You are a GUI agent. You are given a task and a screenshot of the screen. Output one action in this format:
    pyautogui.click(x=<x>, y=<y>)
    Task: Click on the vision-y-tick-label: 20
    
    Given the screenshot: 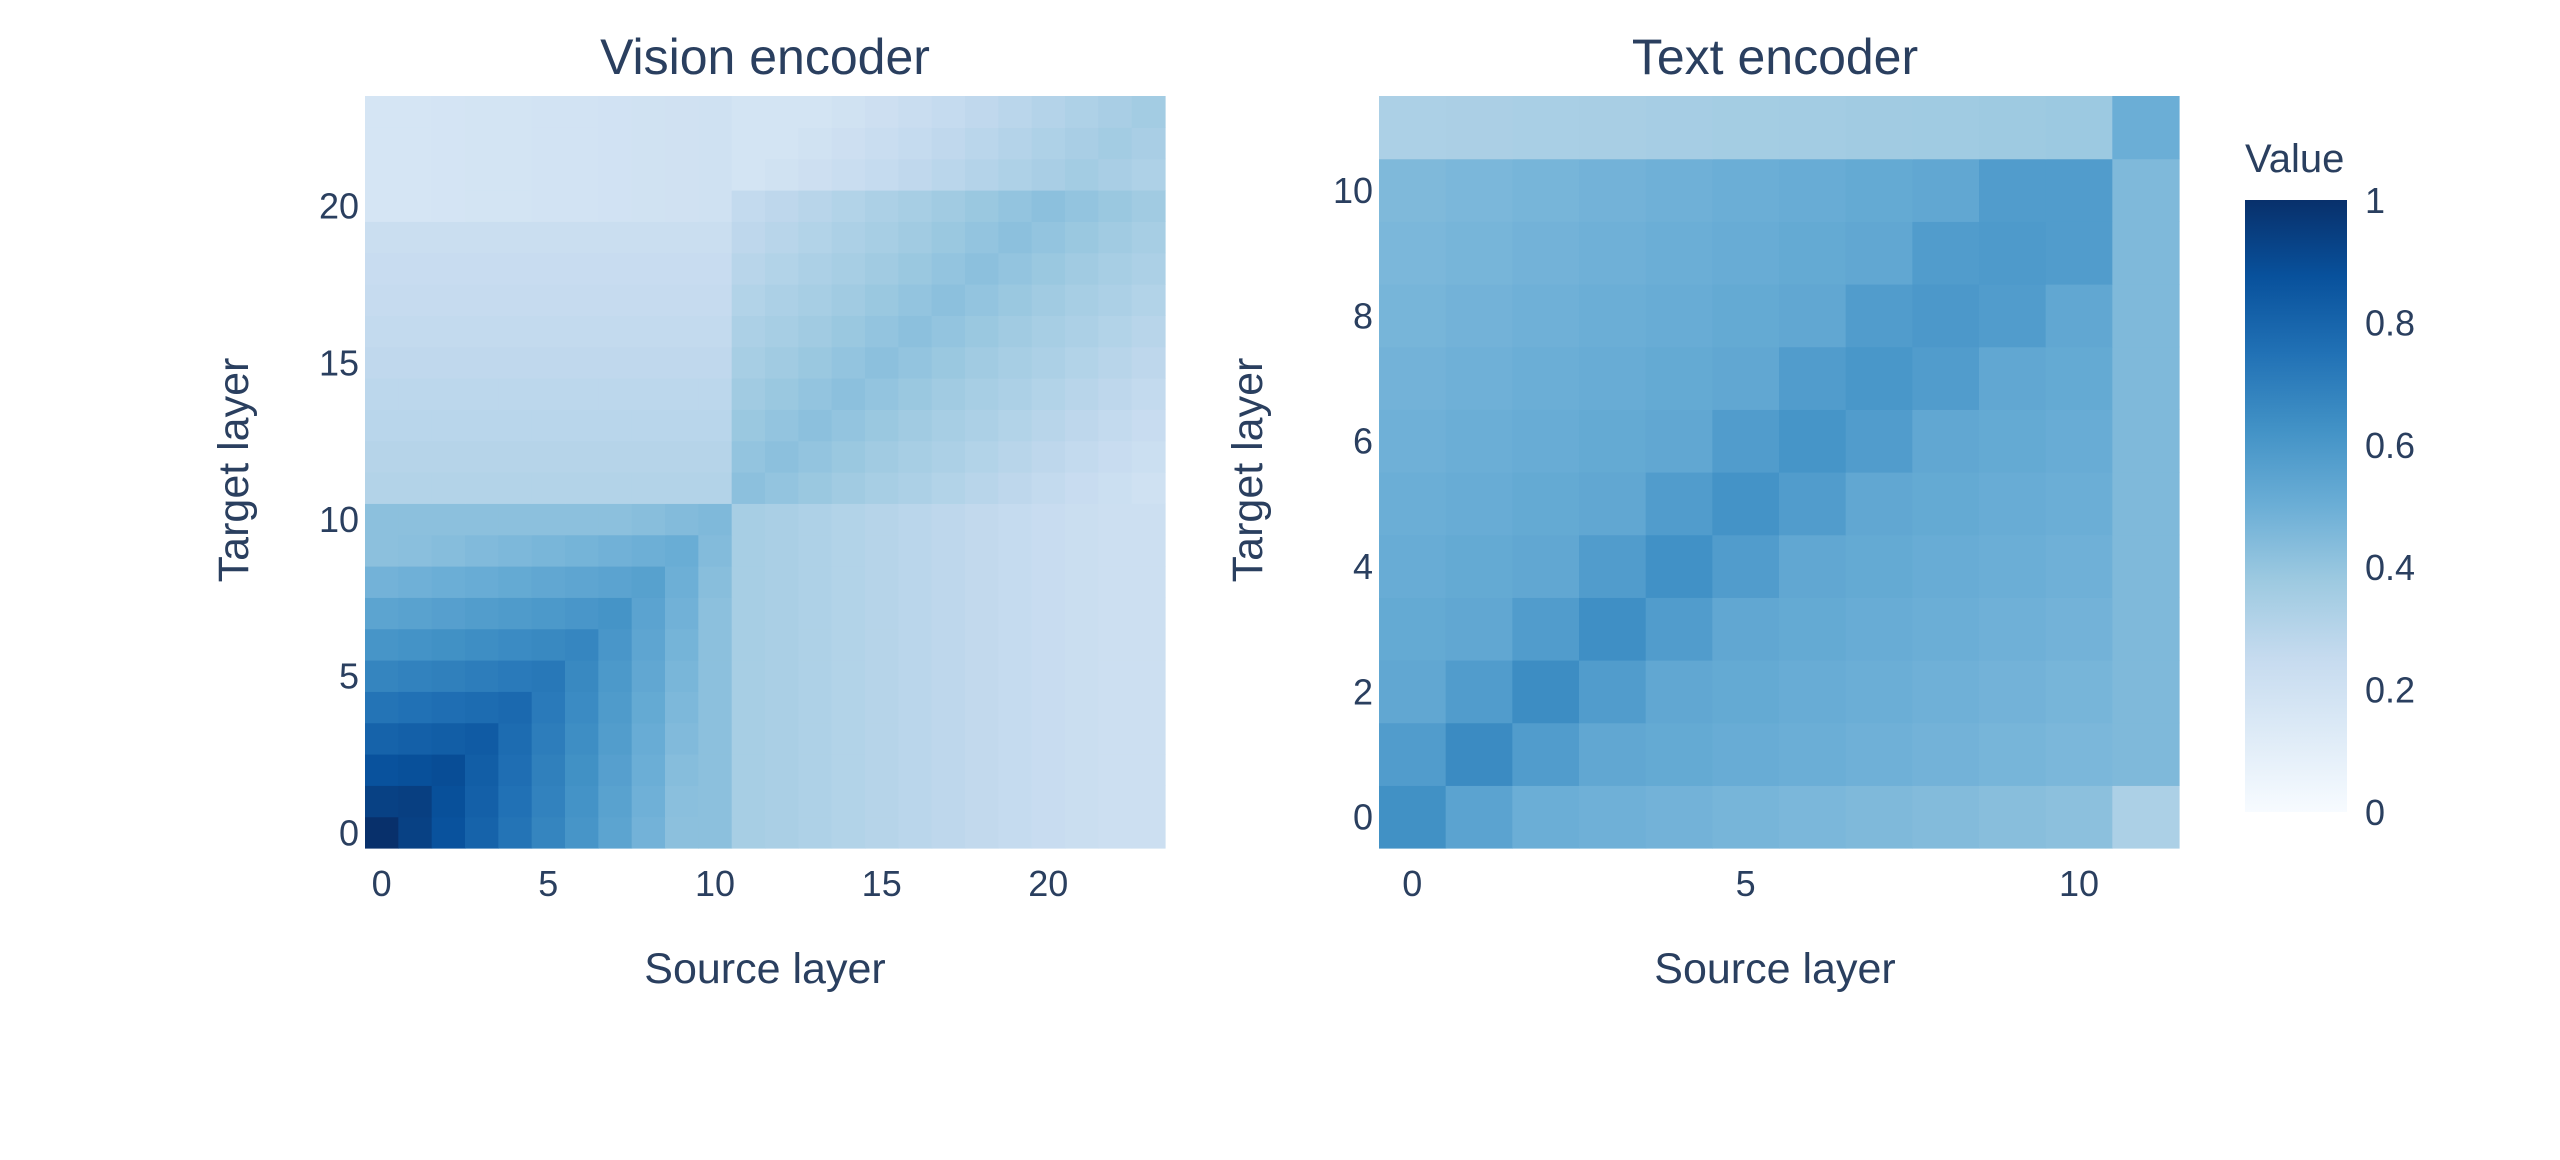 What is the action you would take?
    pyautogui.click(x=339, y=206)
    